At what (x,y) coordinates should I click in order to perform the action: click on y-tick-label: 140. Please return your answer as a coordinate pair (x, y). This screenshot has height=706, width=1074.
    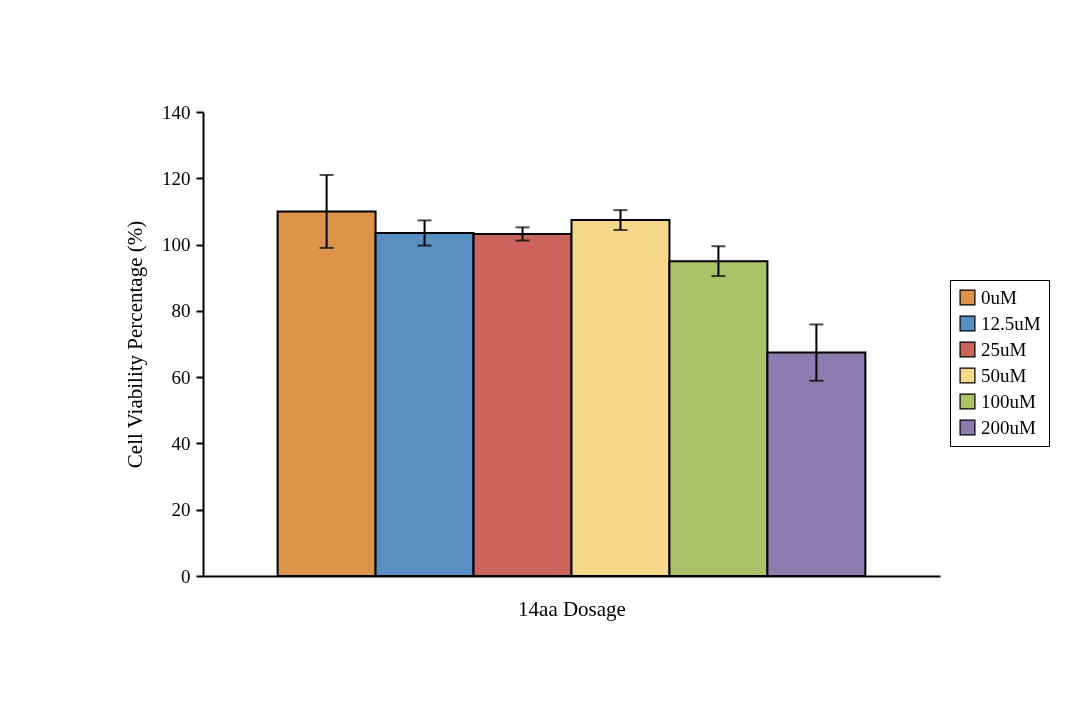
    Looking at the image, I should click on (176, 112).